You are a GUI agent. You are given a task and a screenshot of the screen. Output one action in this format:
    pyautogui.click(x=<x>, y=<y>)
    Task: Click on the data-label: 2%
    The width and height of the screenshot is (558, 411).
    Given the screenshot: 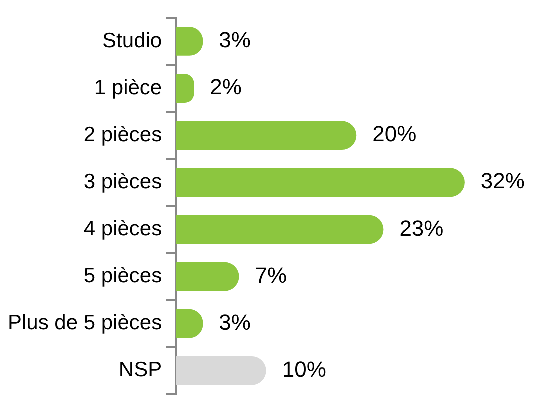 What is the action you would take?
    pyautogui.click(x=226, y=87)
    